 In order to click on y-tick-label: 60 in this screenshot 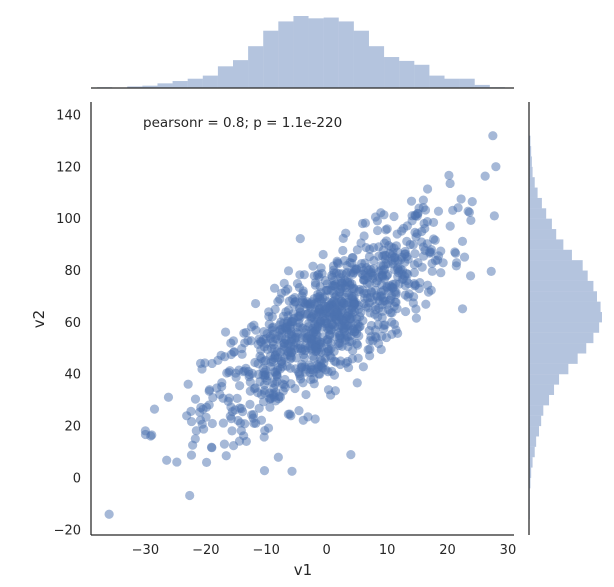, I will do `click(72, 323)`.